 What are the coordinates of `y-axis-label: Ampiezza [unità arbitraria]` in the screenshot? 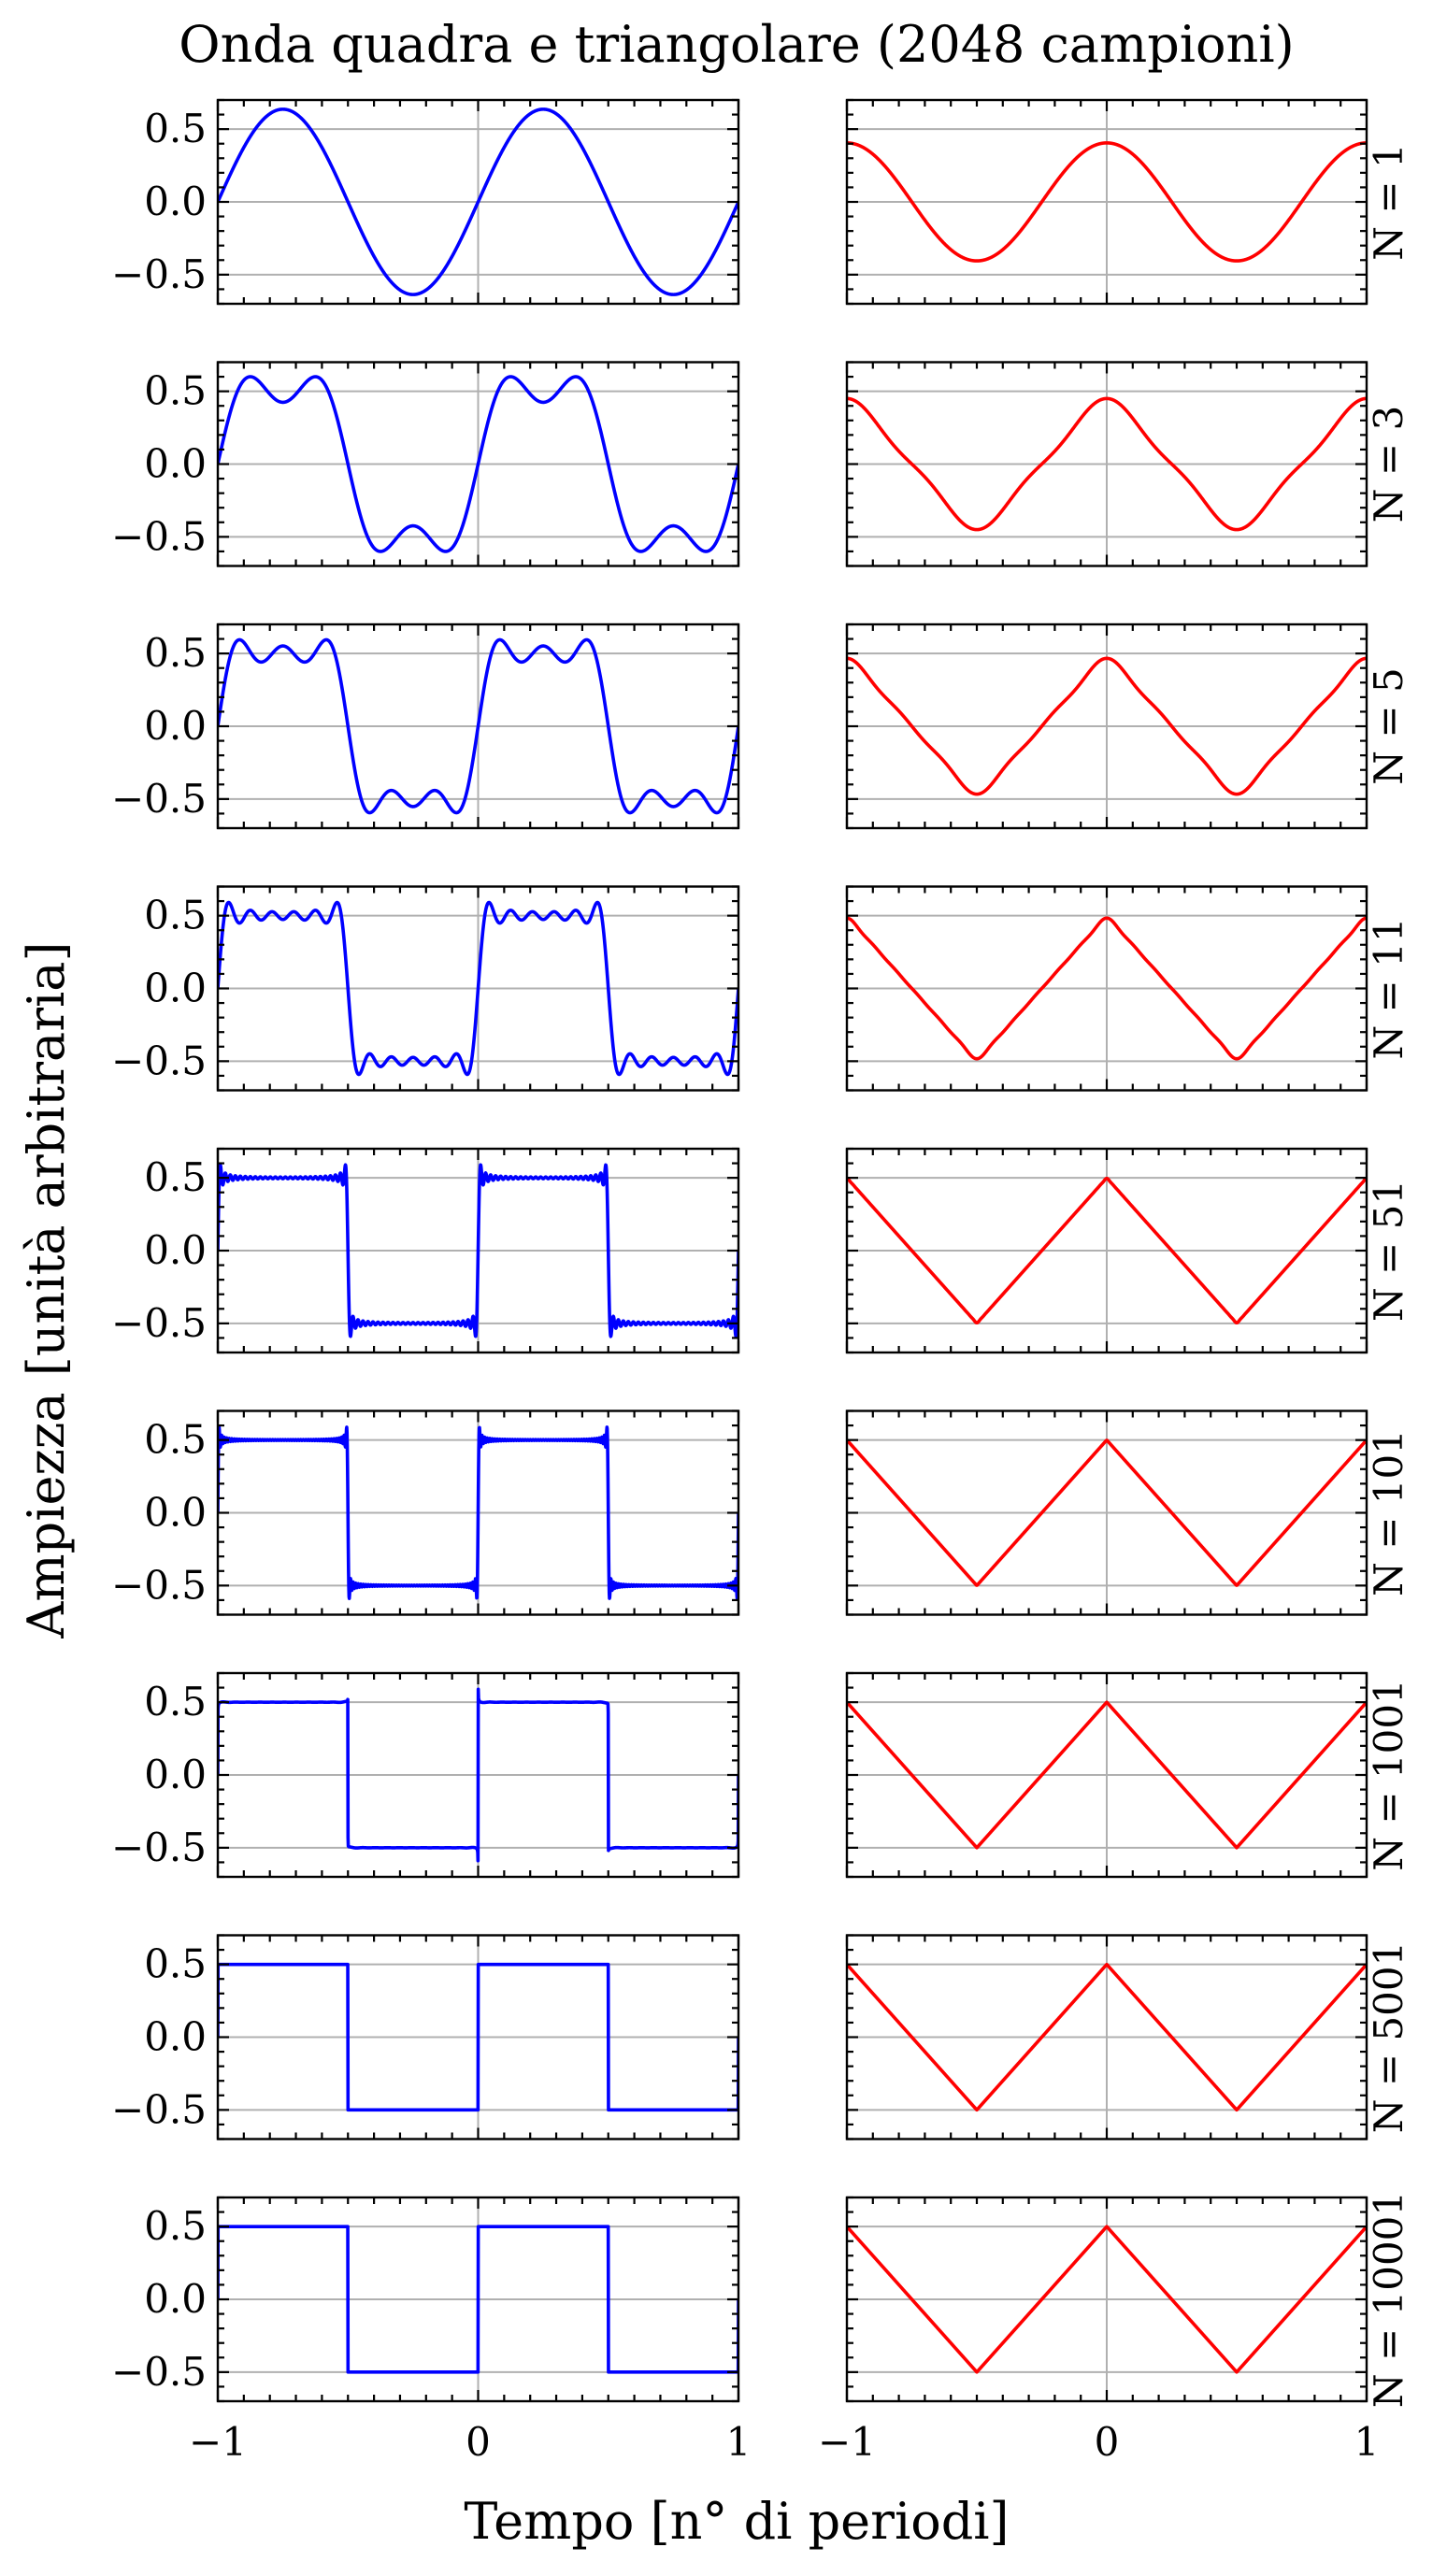 It's located at (46, 1290).